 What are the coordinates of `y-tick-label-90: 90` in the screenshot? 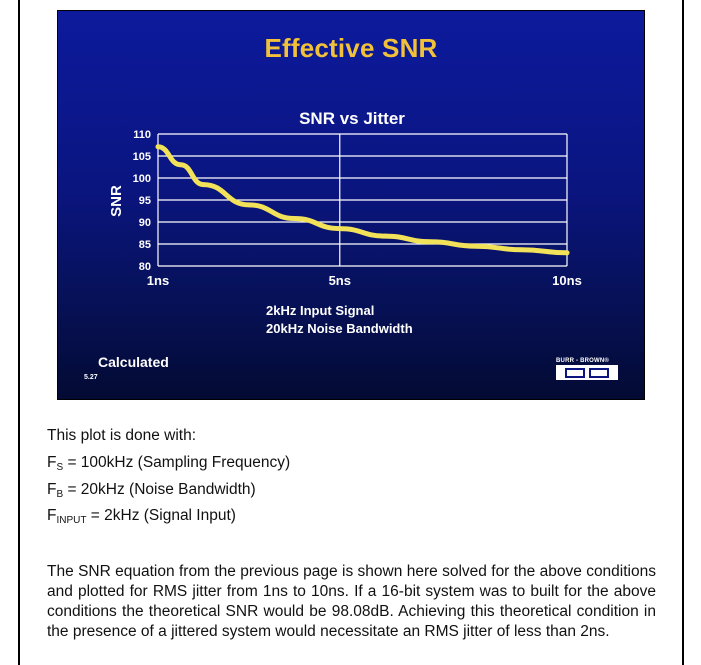 It's located at (145, 223).